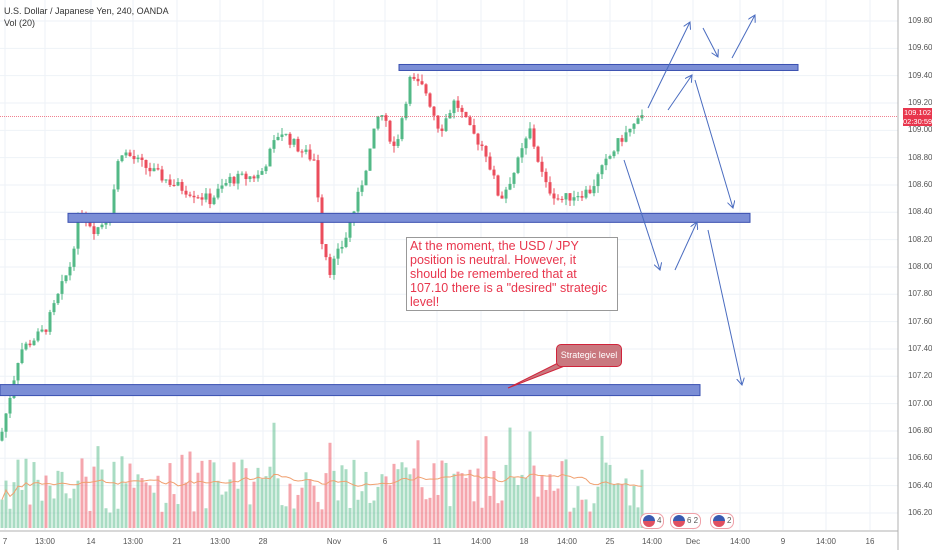  Describe the element at coordinates (589, 355) in the screenshot. I see `strategic-level-callout: Strategic level` at that location.